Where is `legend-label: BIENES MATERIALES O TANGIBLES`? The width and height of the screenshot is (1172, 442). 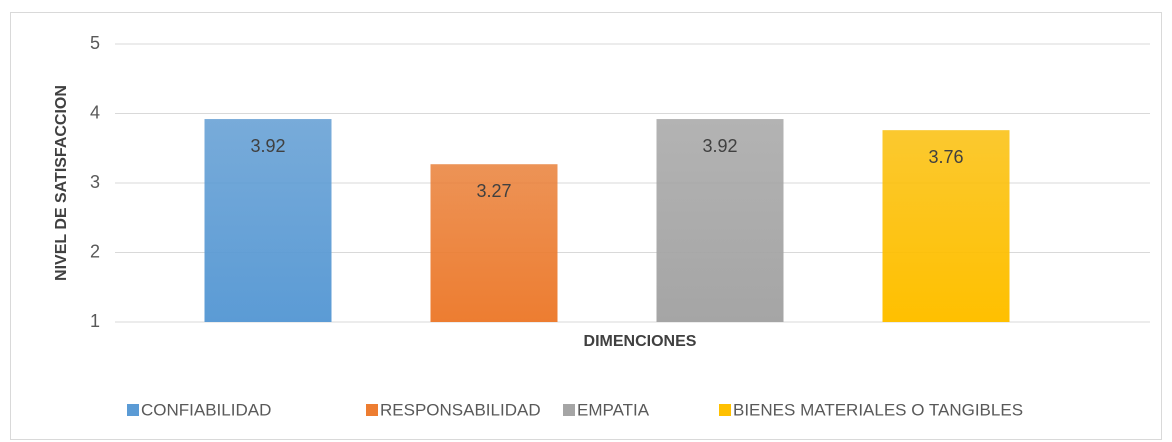 legend-label: BIENES MATERIALES O TANGIBLES is located at coordinates (878, 409).